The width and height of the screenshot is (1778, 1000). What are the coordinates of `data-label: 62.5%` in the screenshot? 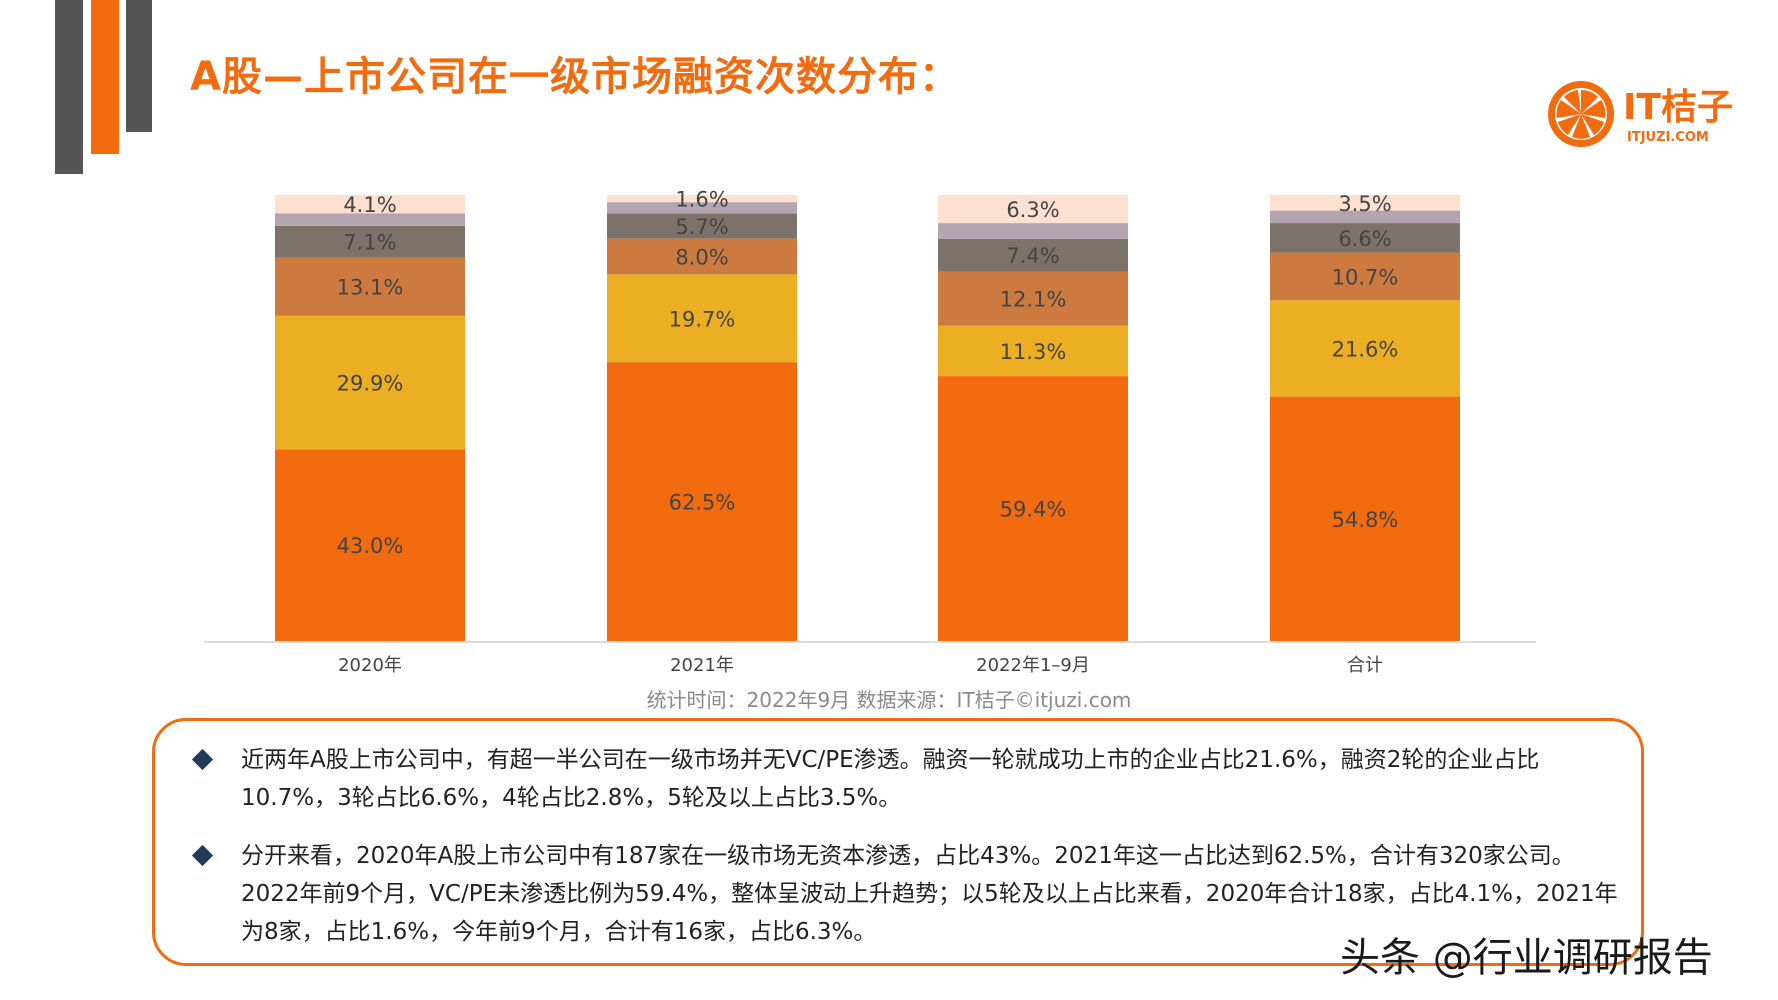 It's located at (702, 503).